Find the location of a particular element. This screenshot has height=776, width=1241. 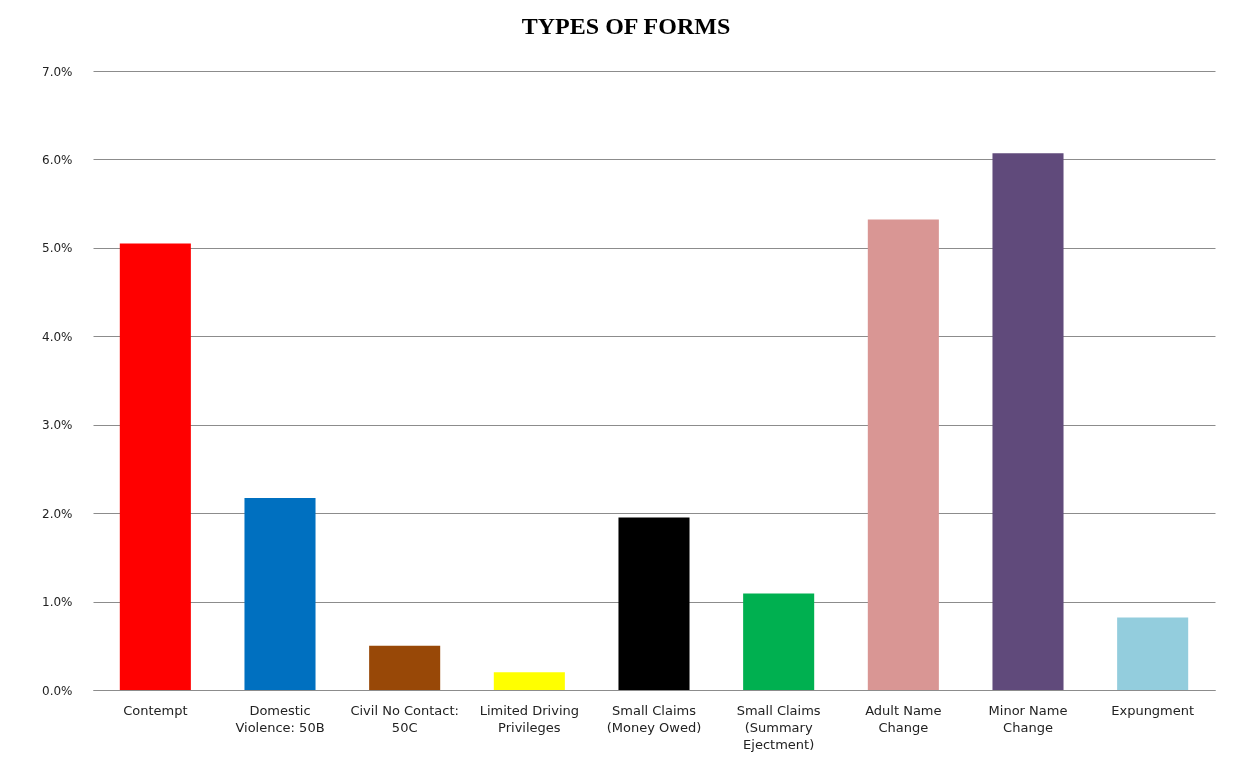

x-tick-label: Limited Driving Privileges is located at coordinates (529, 718).